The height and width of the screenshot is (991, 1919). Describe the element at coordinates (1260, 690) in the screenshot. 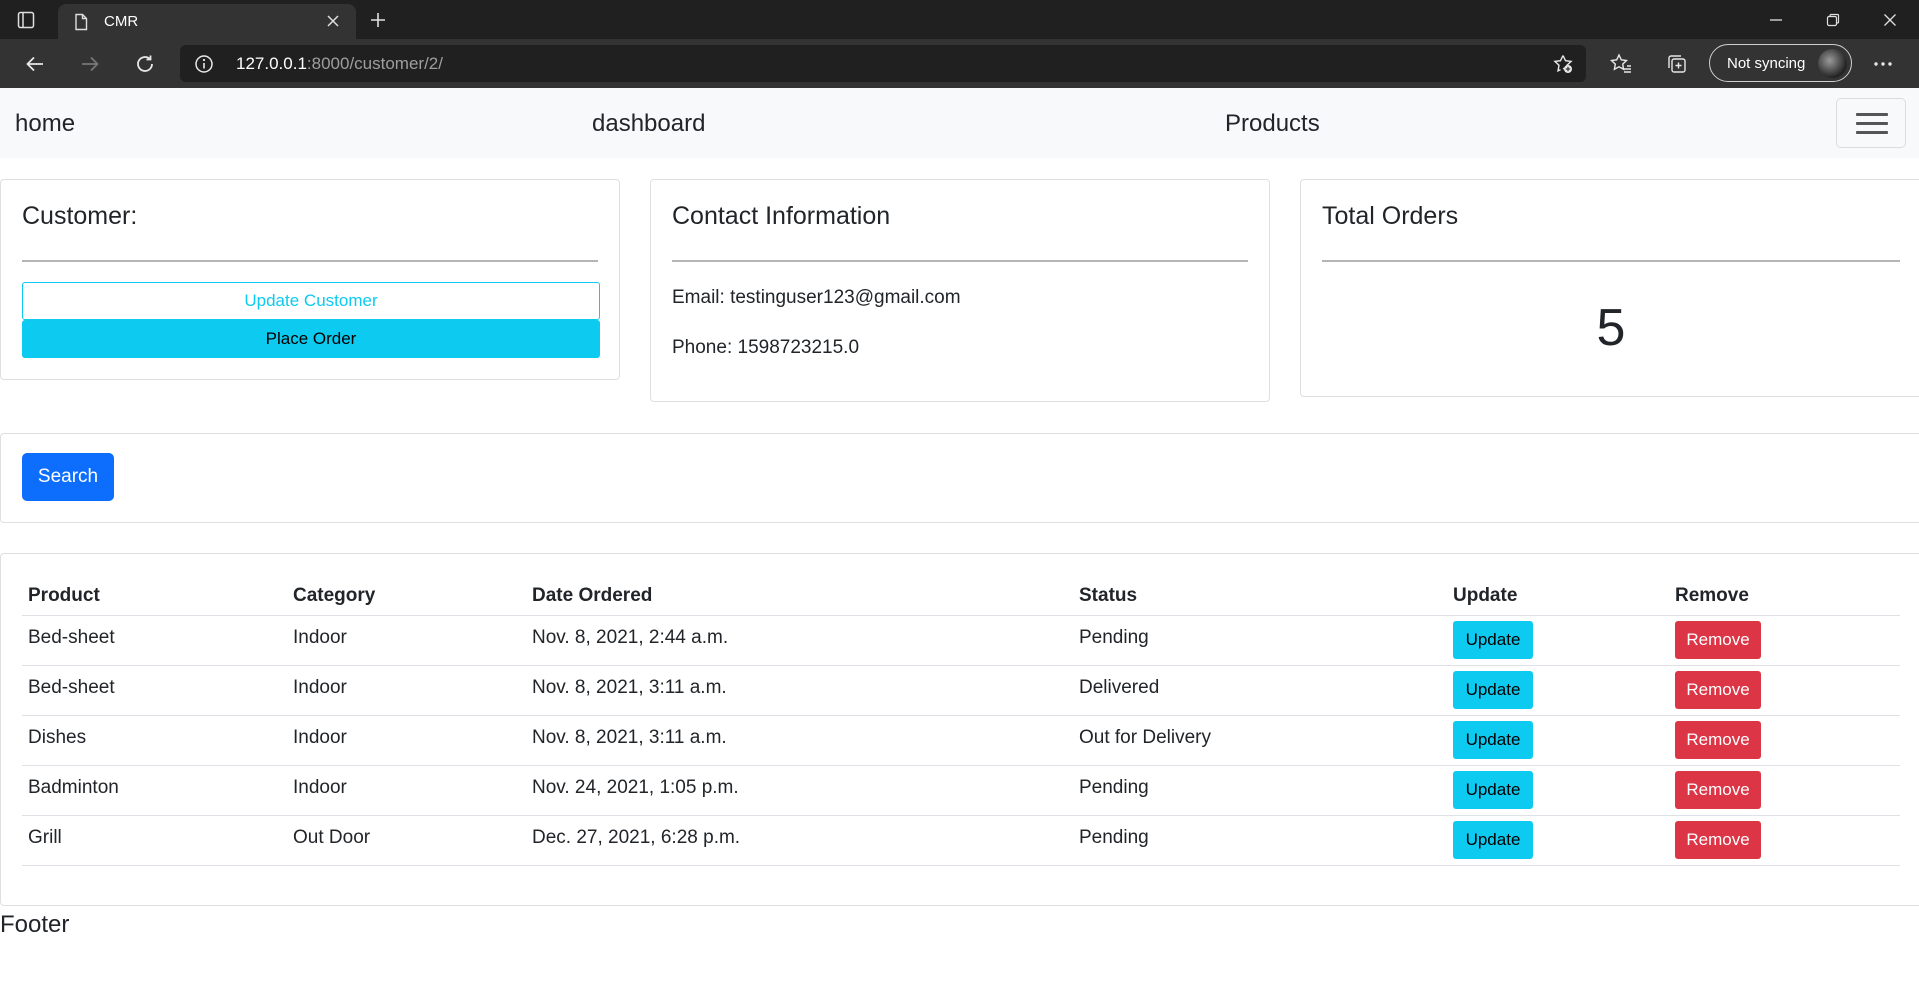

I see `status-cell: Delivered` at that location.